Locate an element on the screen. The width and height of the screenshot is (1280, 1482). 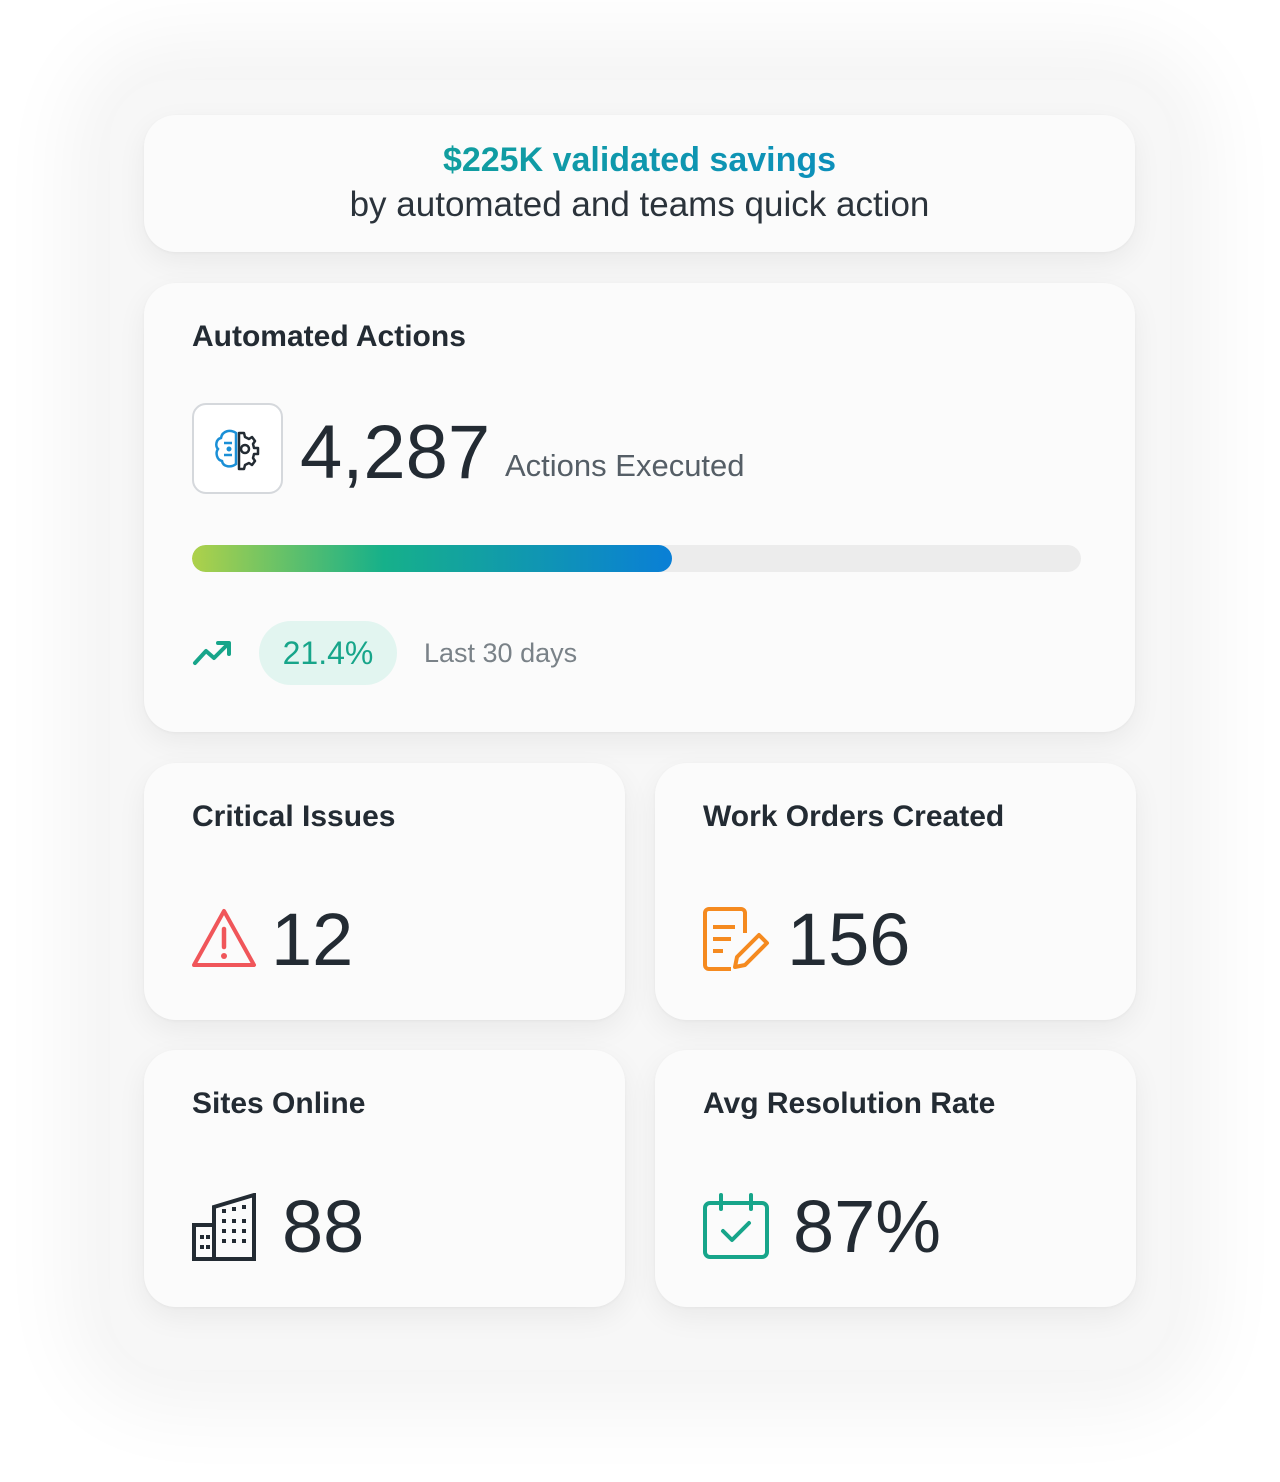
change-value: 21.4% is located at coordinates (328, 652).